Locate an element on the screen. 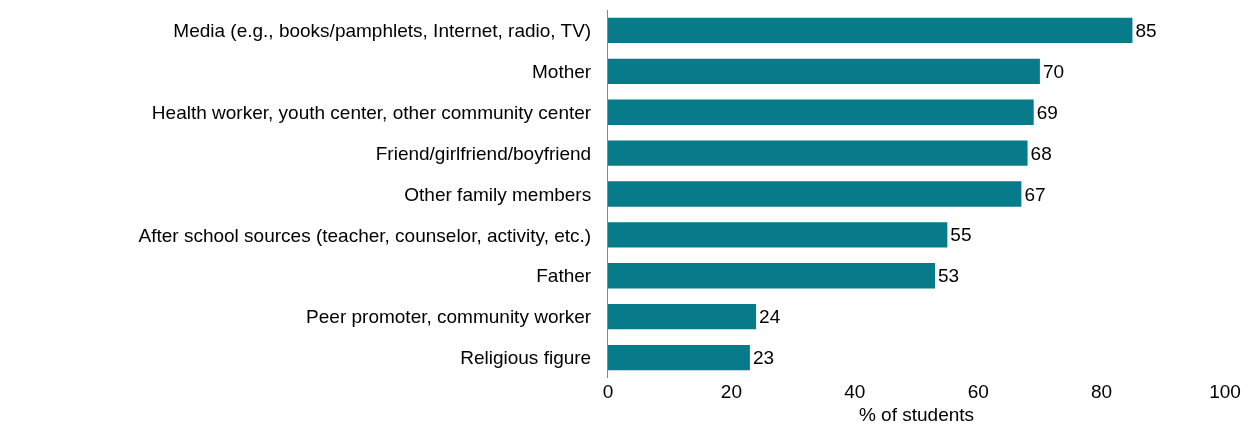  data-label: 53 is located at coordinates (949, 276).